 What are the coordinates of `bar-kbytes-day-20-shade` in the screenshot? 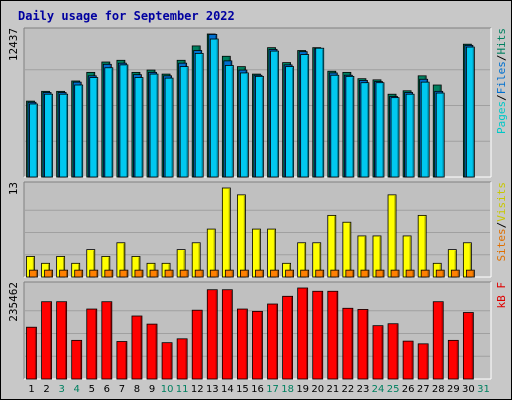 It's located at (322, 335).